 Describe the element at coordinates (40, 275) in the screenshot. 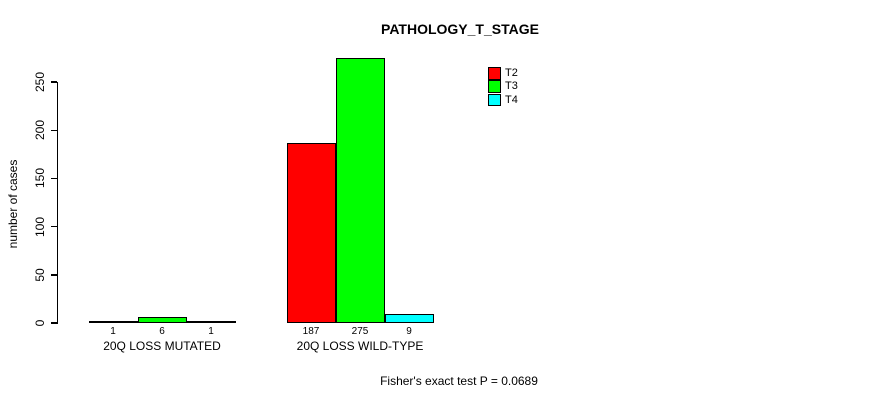

I see `y-axis-tick-label: 50` at that location.